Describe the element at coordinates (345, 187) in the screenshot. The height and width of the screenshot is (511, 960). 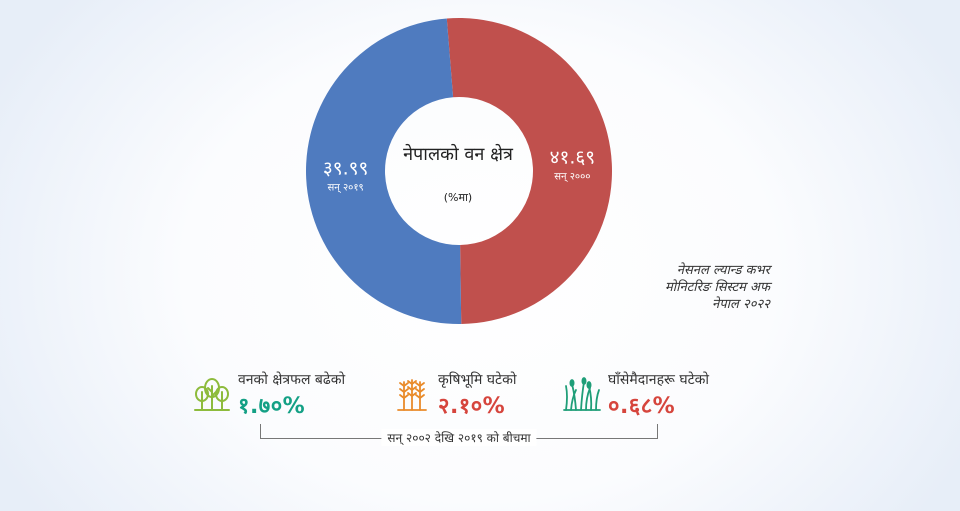
I see `slice-year-label: सन् २०१९` at that location.